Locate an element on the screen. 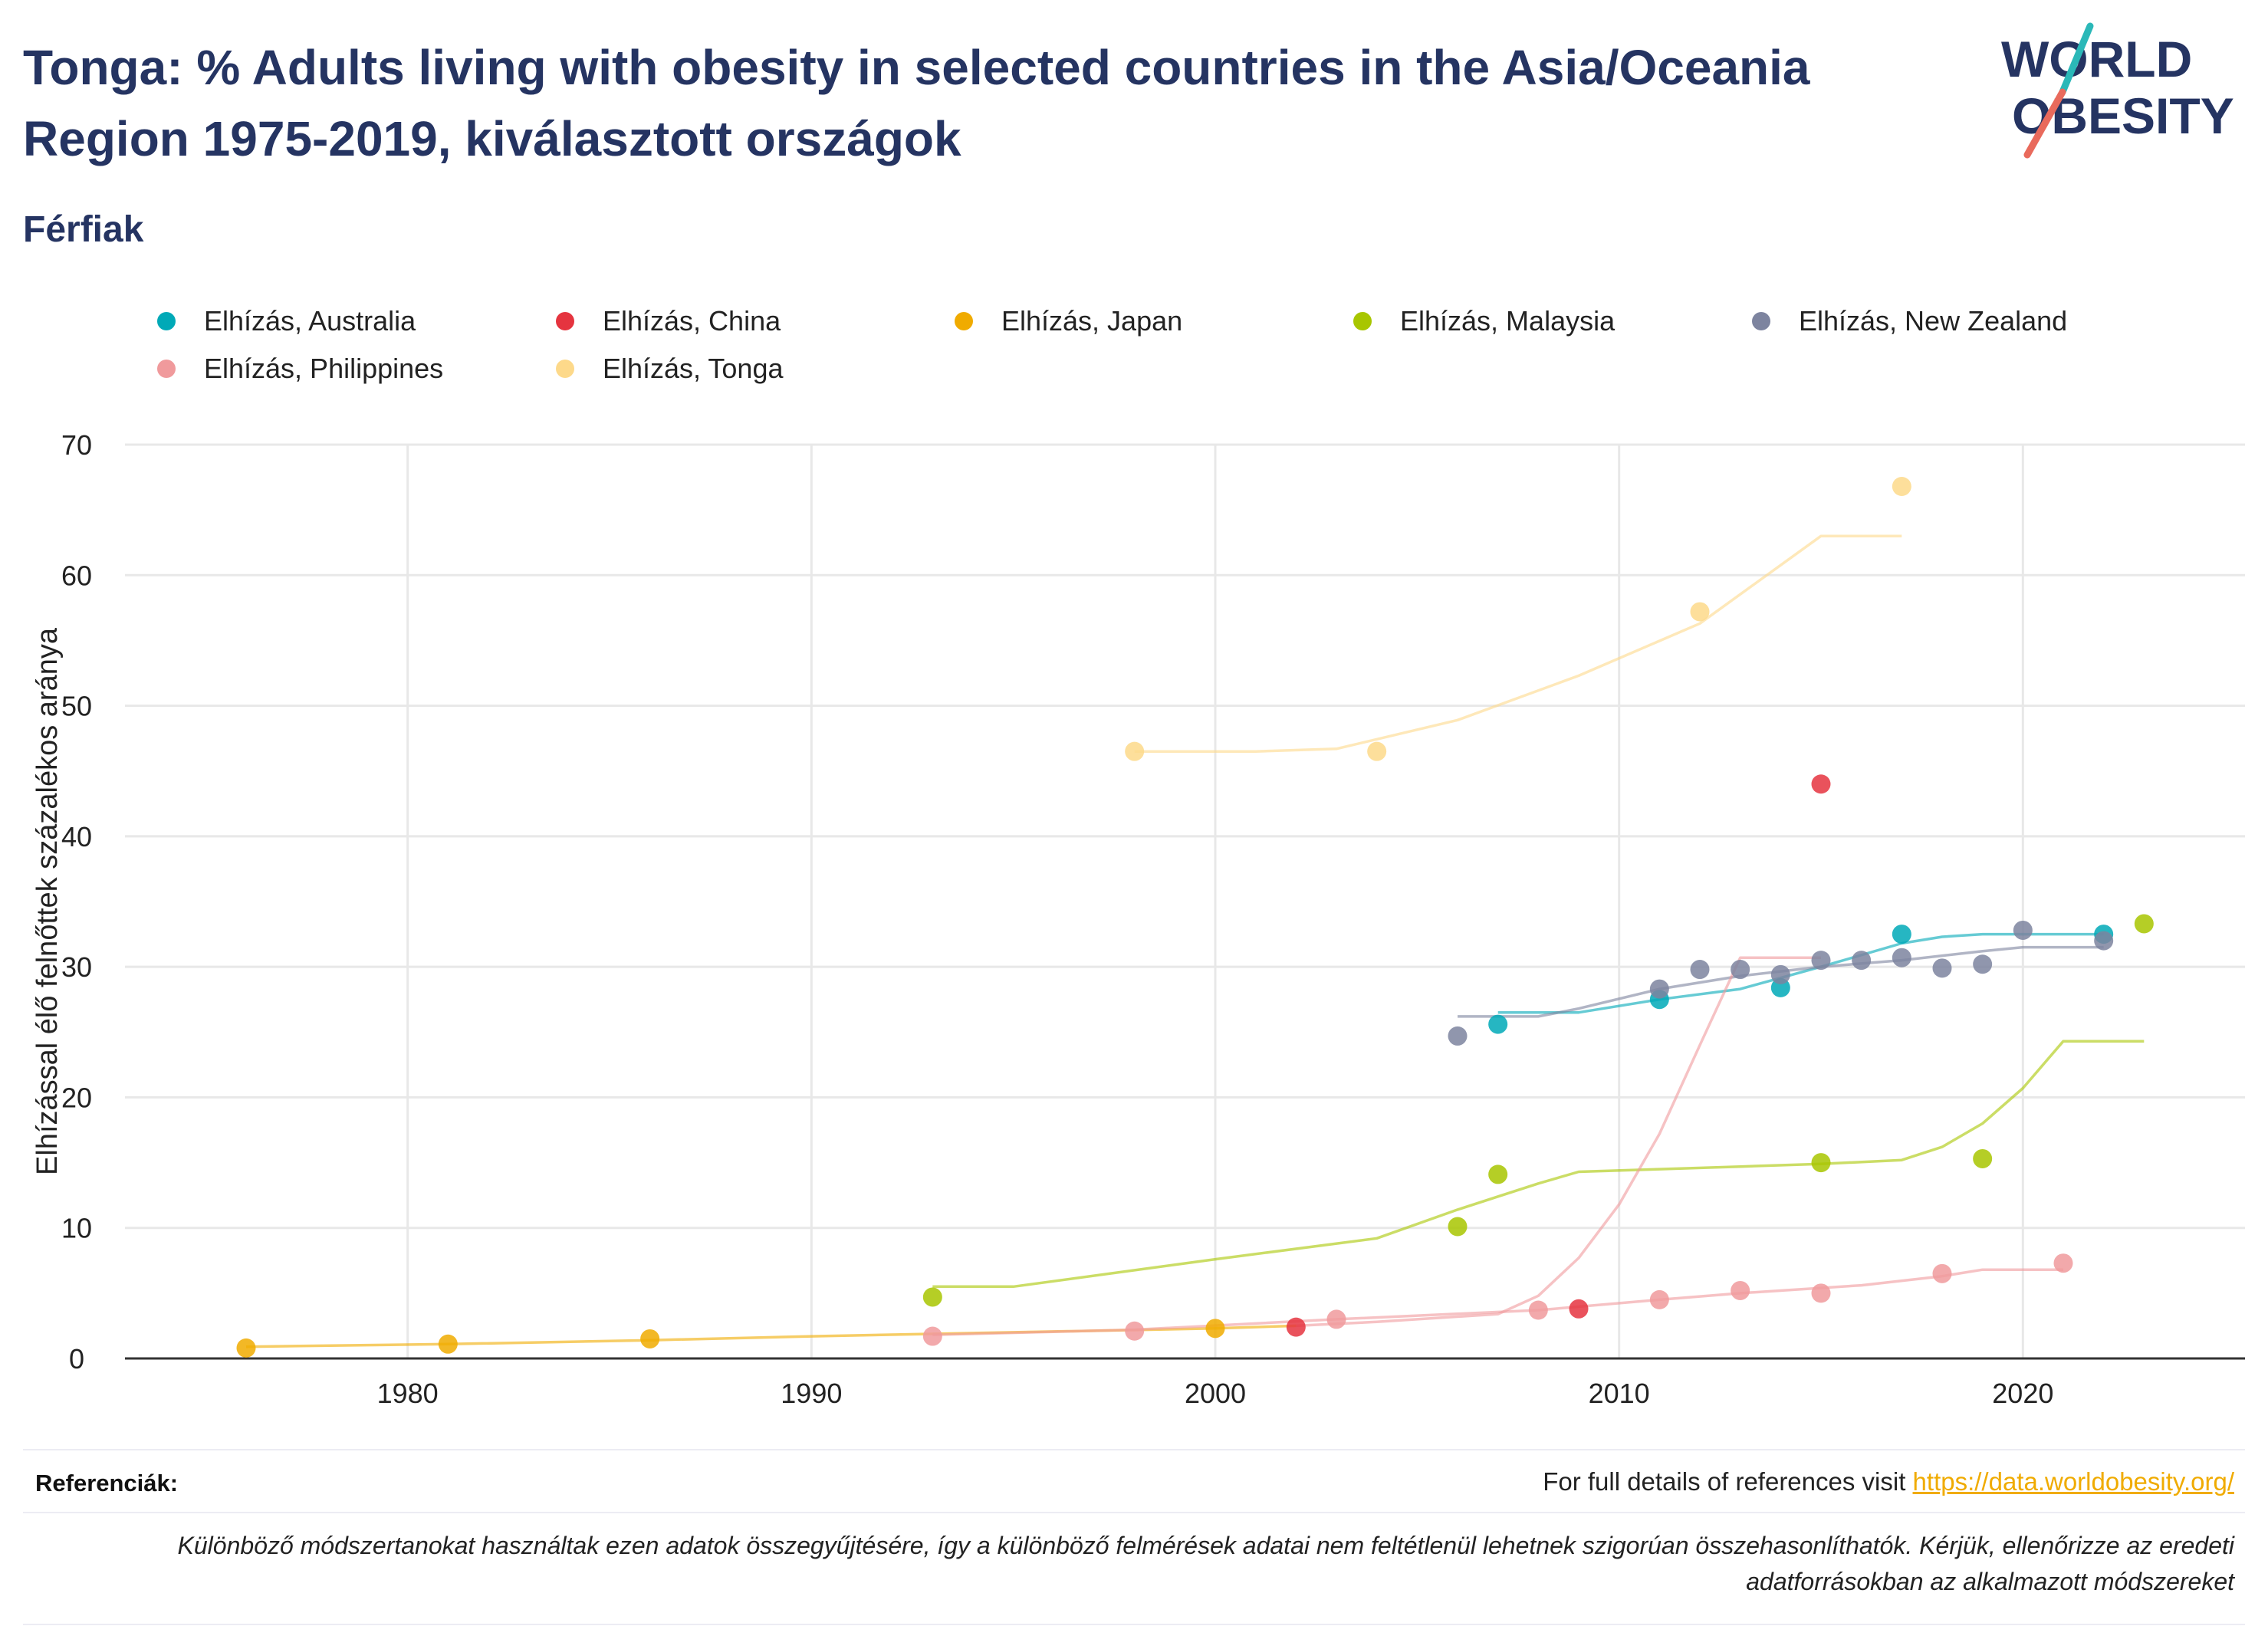 This screenshot has height=1649, width=2268. legend-label: Elhízás, Malaysia is located at coordinates (1508, 321).